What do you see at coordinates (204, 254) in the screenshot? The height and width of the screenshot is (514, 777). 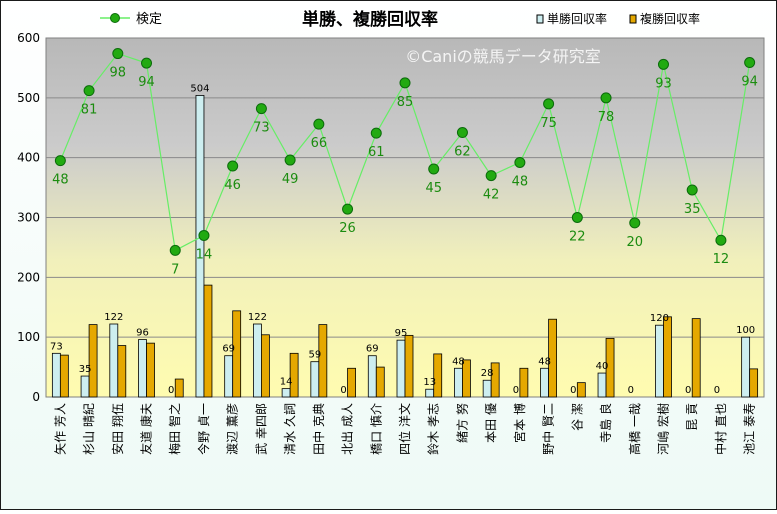 I see `data-label-kentei: 14` at bounding box center [204, 254].